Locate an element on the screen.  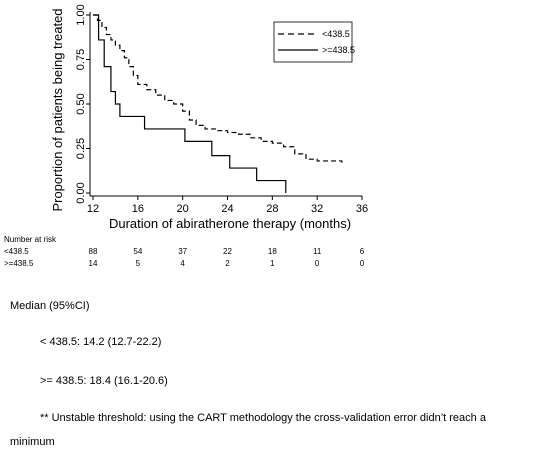
series-low-curve is located at coordinates (218, 88).